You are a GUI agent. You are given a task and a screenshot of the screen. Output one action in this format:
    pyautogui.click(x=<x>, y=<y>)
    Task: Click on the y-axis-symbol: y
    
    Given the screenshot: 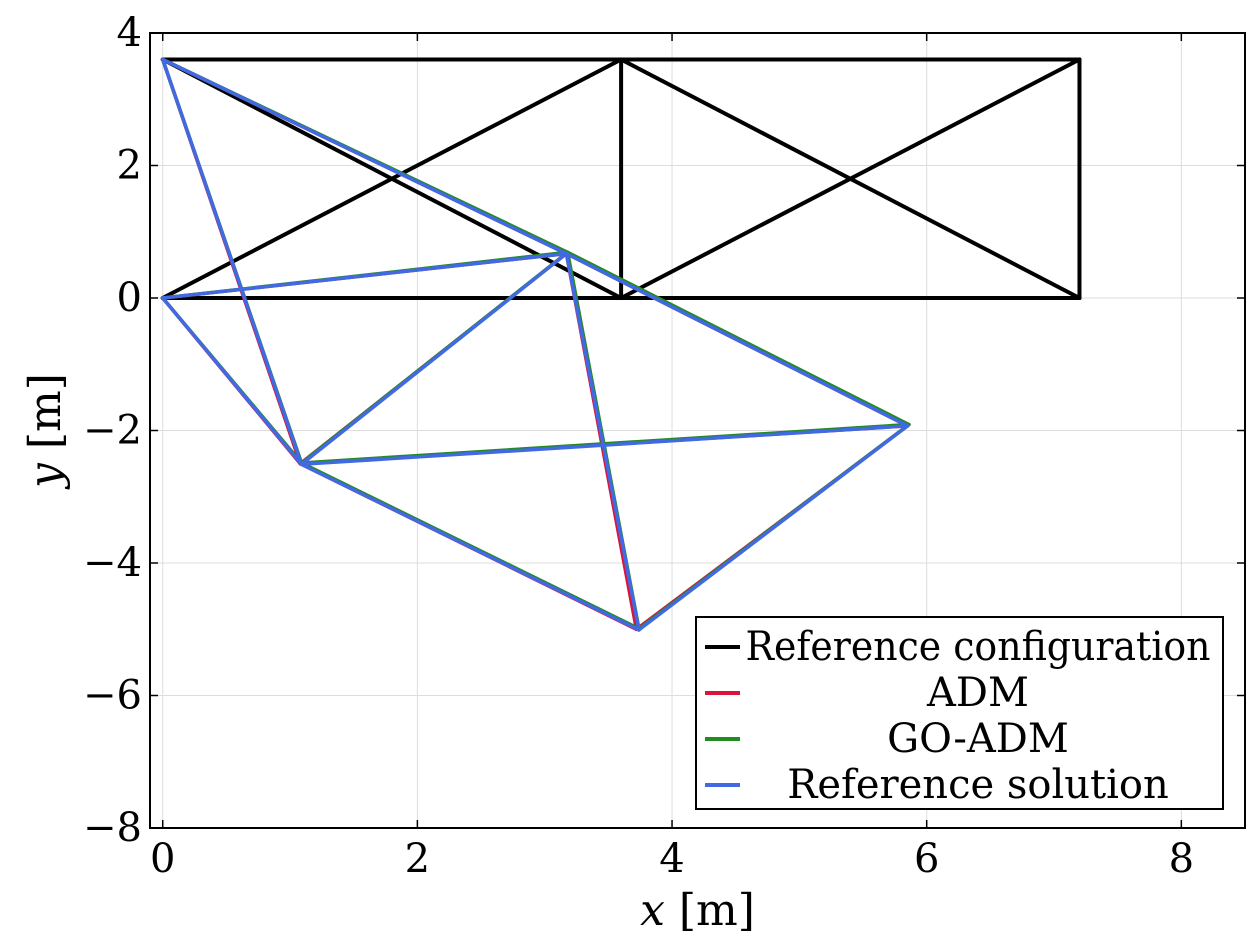 What is the action you would take?
    pyautogui.click(x=45, y=476)
    